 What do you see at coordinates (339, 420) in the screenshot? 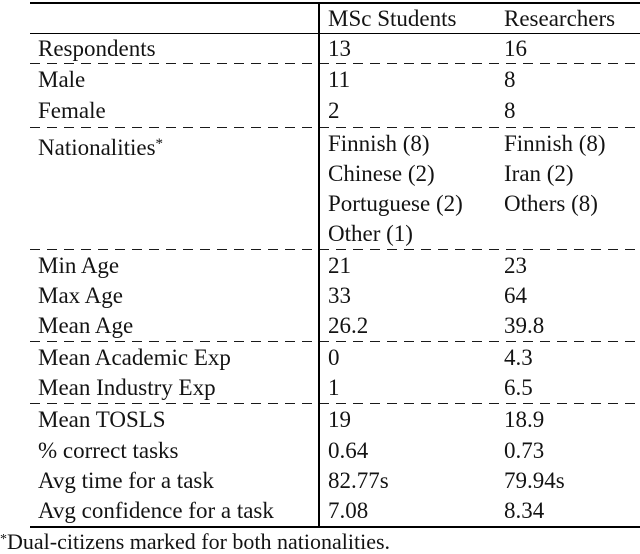
I see `cell-msc: 19` at bounding box center [339, 420].